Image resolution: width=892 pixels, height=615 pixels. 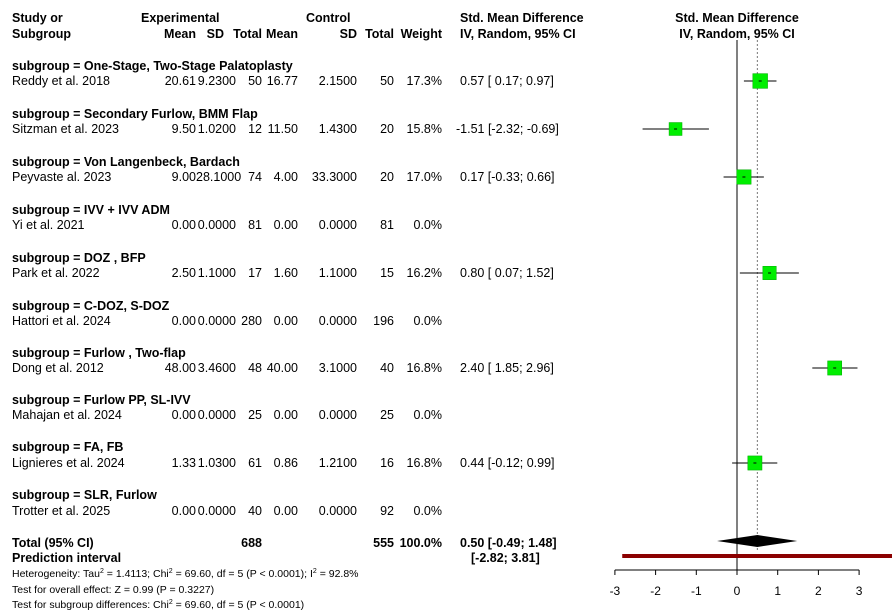 I want to click on total-weight: 100.0%, so click(x=420, y=543).